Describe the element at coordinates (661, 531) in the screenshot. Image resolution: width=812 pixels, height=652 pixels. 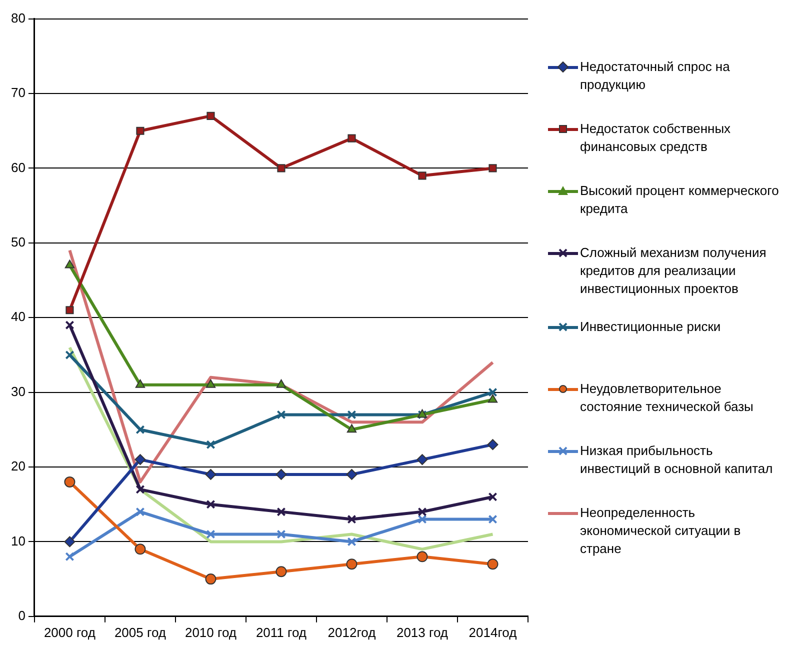
I see `legend-label: Неопределенность экономической ситуации в стране` at that location.